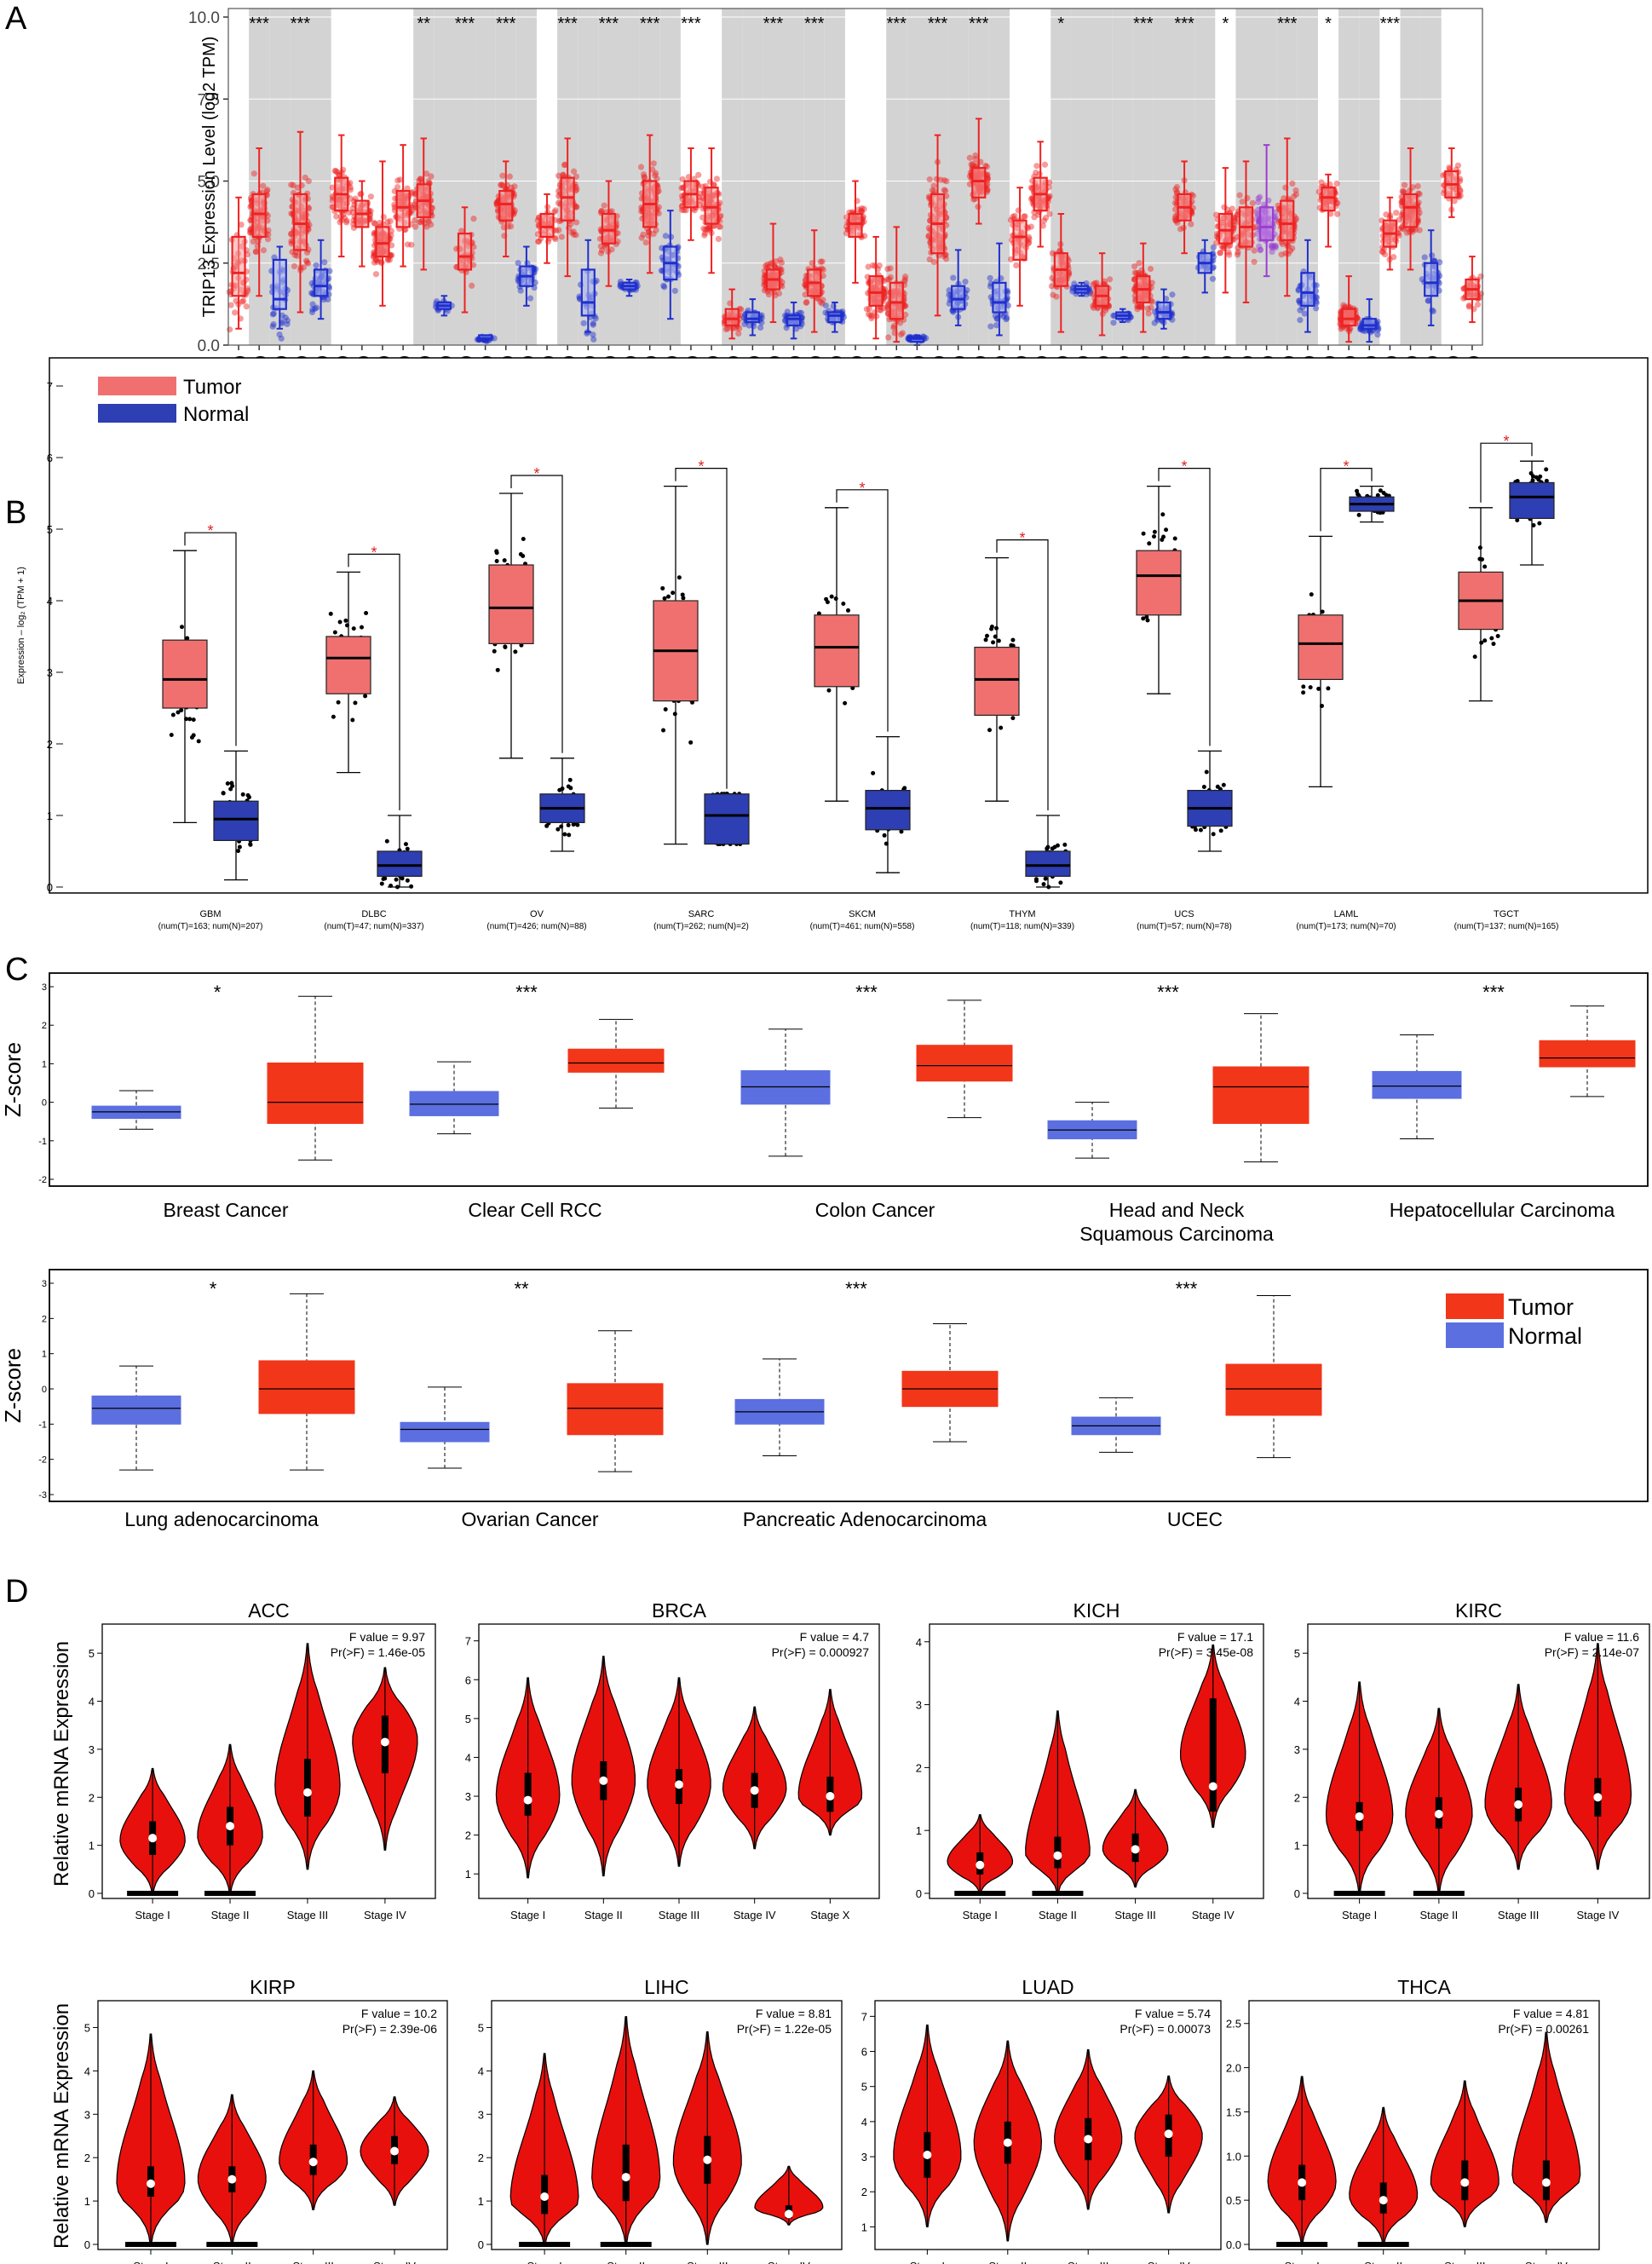 This screenshot has width=1652, height=2264. Describe the element at coordinates (50, 744) in the screenshot. I see `y-tick-label: 2` at that location.